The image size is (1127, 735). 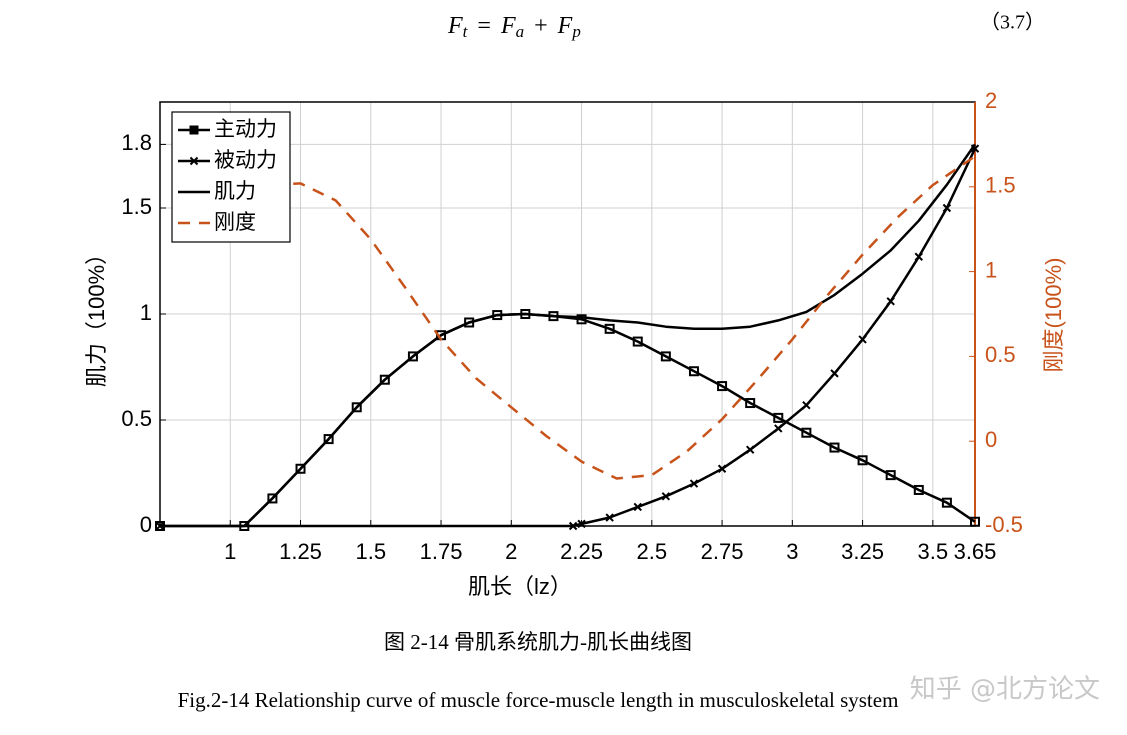 I want to click on x-tick-label: 2.5, so click(x=652, y=551).